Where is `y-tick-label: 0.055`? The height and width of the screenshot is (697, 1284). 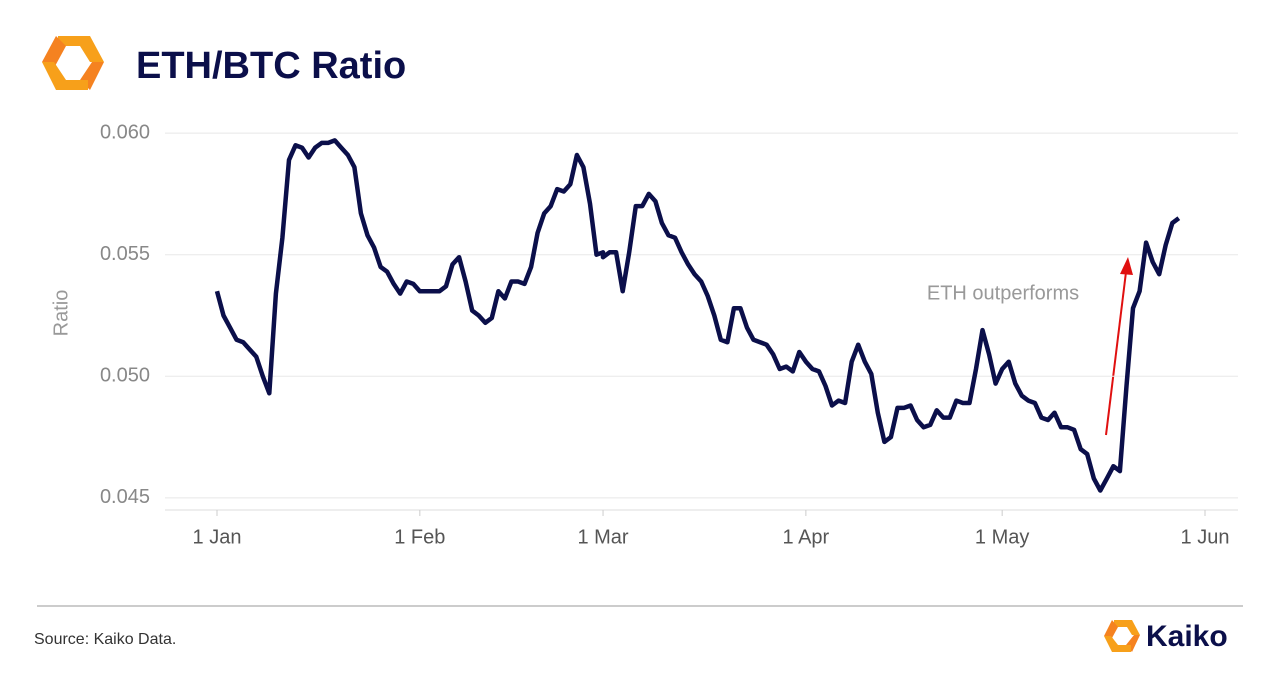
y-tick-label: 0.055 is located at coordinates (125, 254).